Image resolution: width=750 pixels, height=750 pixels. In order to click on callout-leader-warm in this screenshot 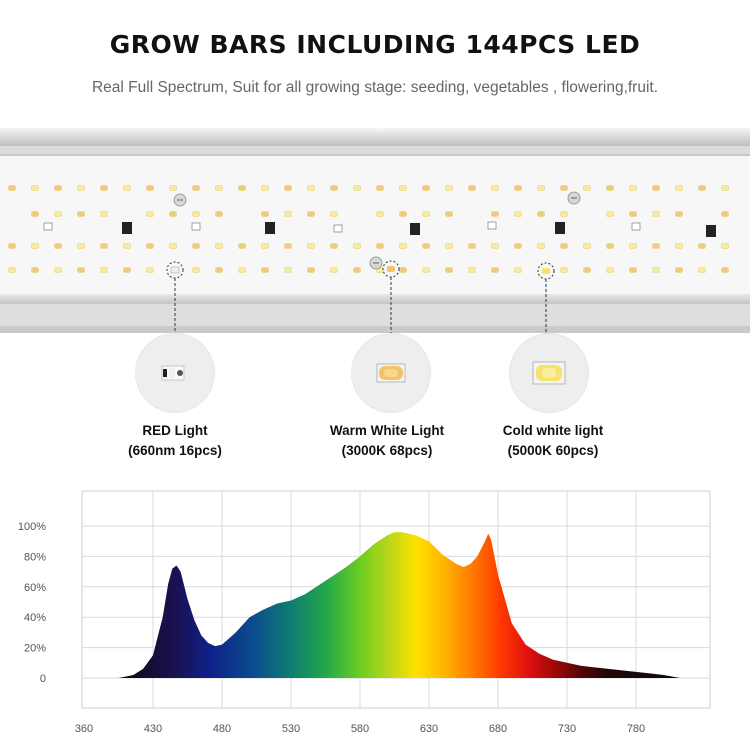, I will do `click(391, 296)`.